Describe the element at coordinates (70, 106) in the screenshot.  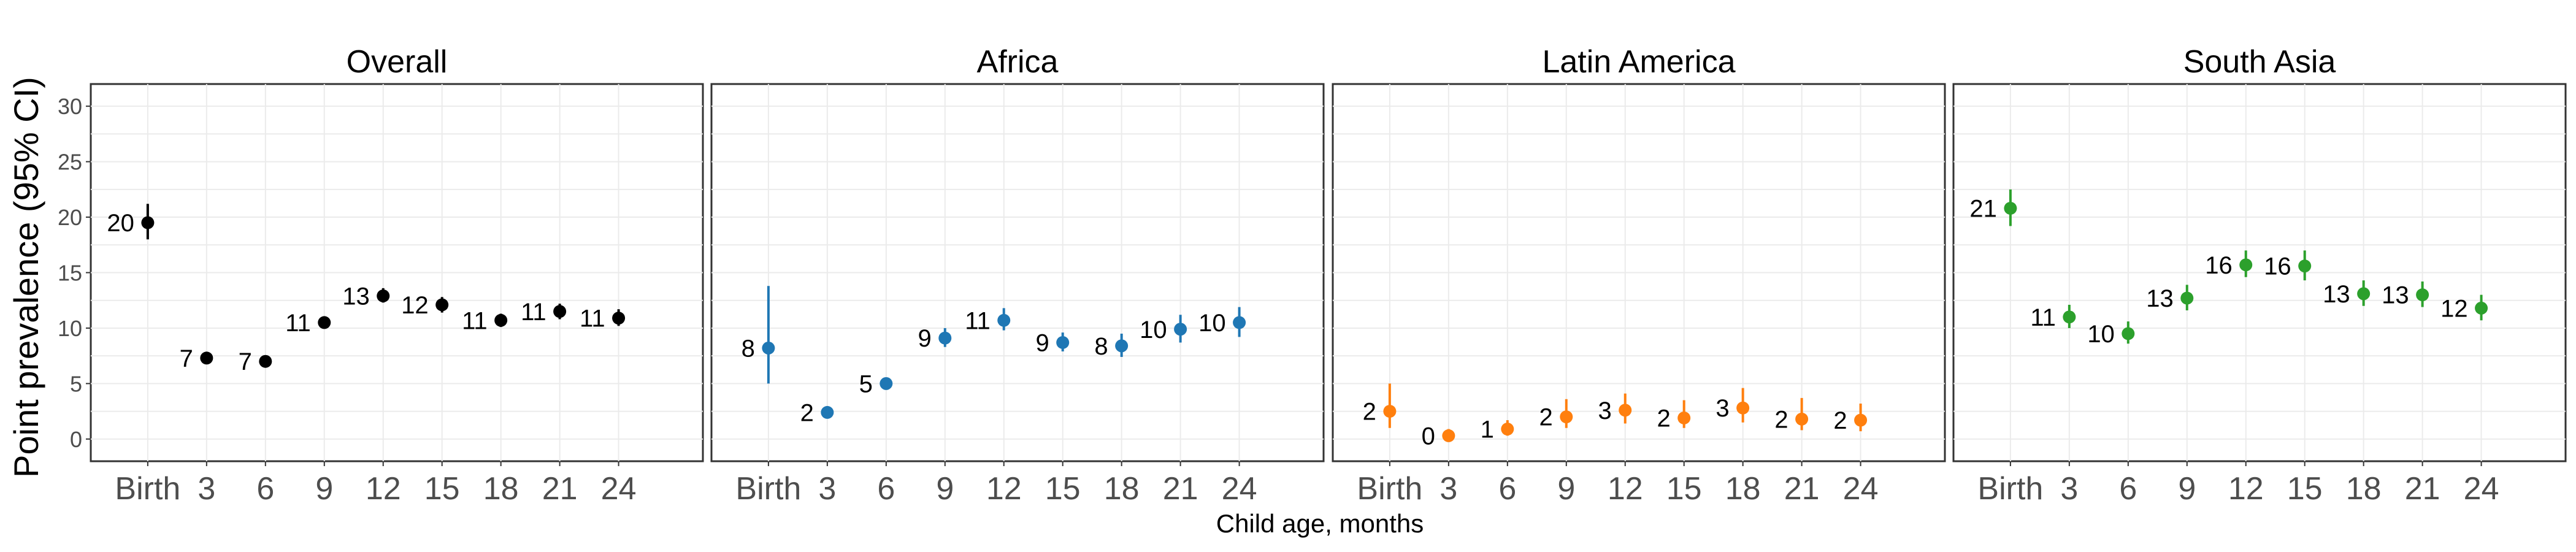
I see `y-tick-label: 30` at that location.